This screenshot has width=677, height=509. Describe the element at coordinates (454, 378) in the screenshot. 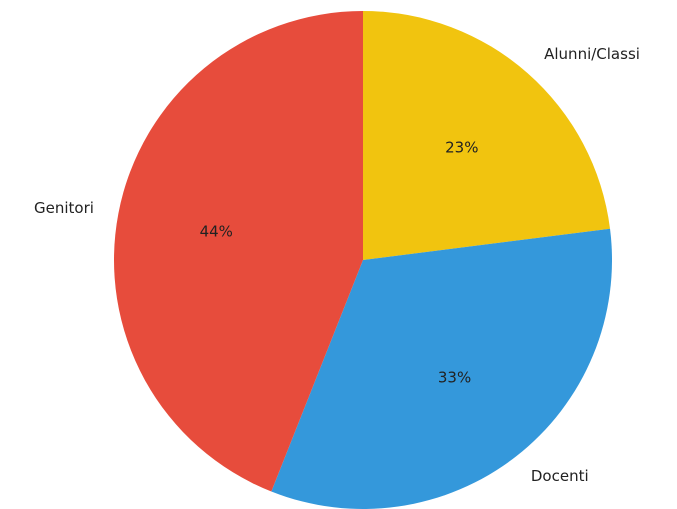

I see `pie-pct-label: 33%` at that location.